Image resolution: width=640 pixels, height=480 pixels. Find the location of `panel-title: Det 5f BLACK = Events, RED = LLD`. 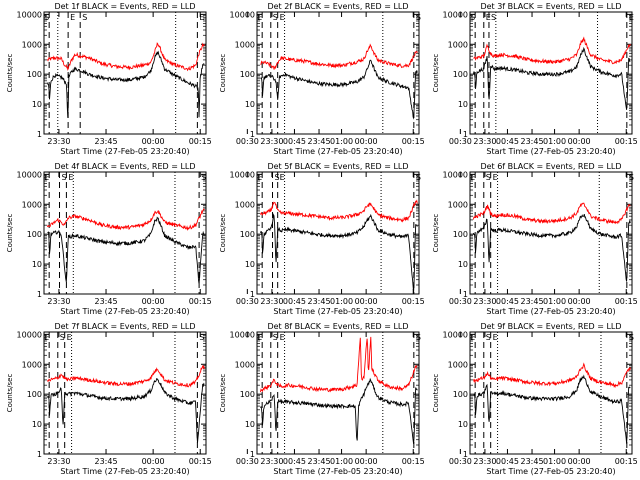

panel-title: Det 5f BLACK = Events, RED = LLD is located at coordinates (337, 166).